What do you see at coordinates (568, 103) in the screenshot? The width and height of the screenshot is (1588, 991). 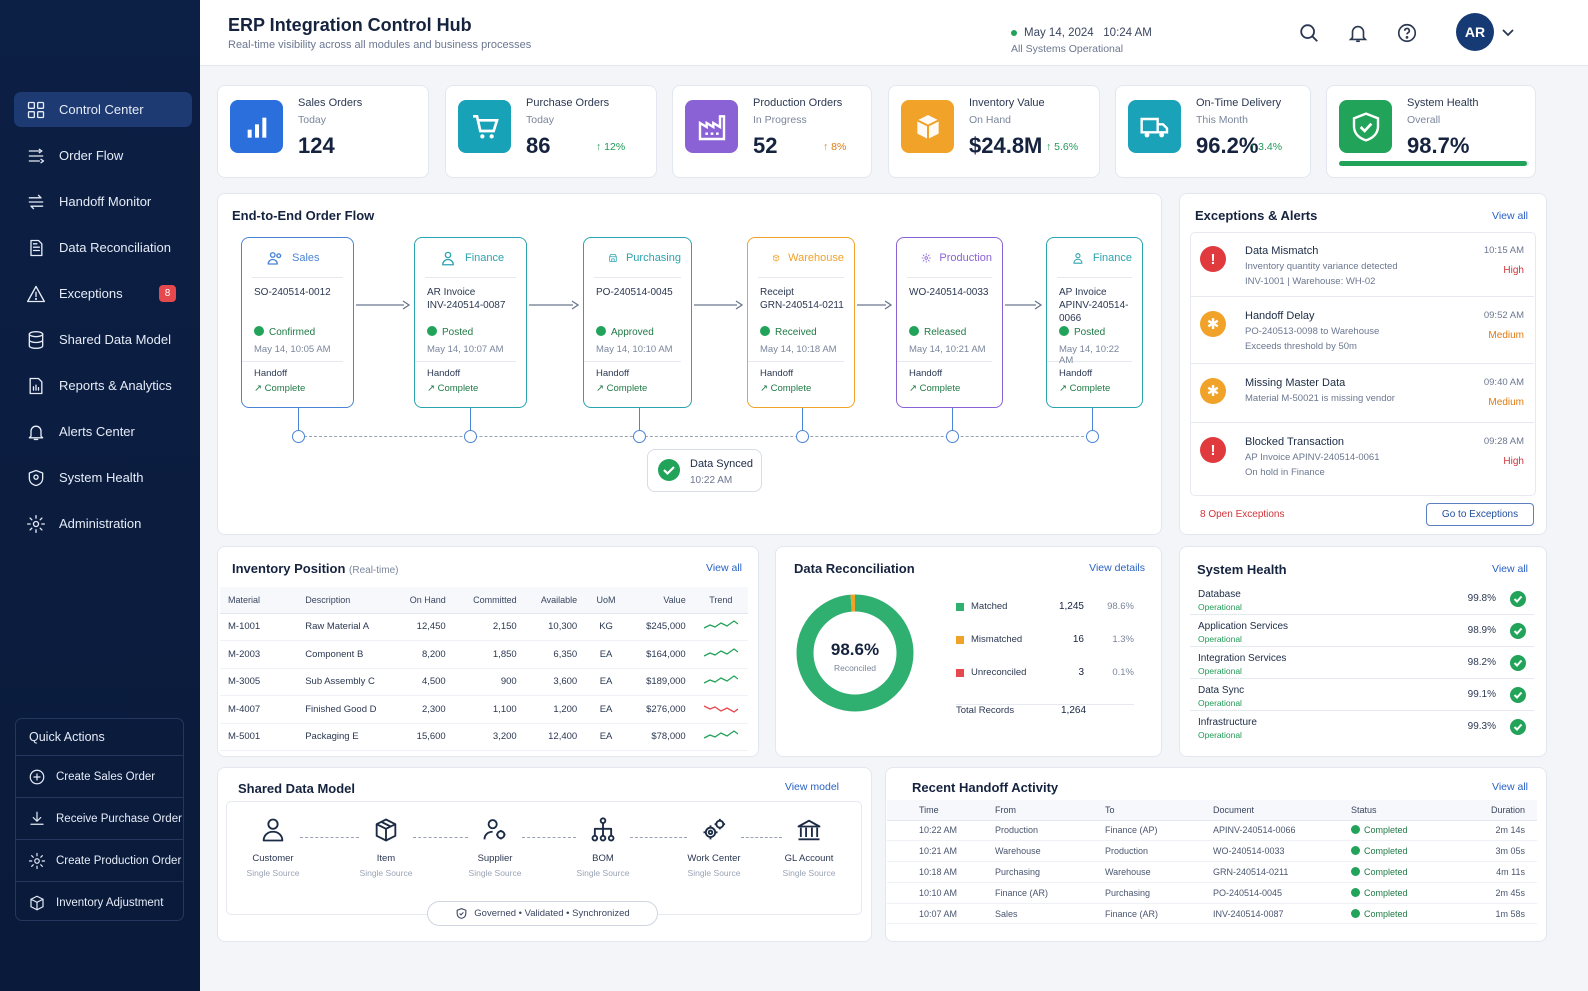 I see `kpi-label: Purchase Orders` at bounding box center [568, 103].